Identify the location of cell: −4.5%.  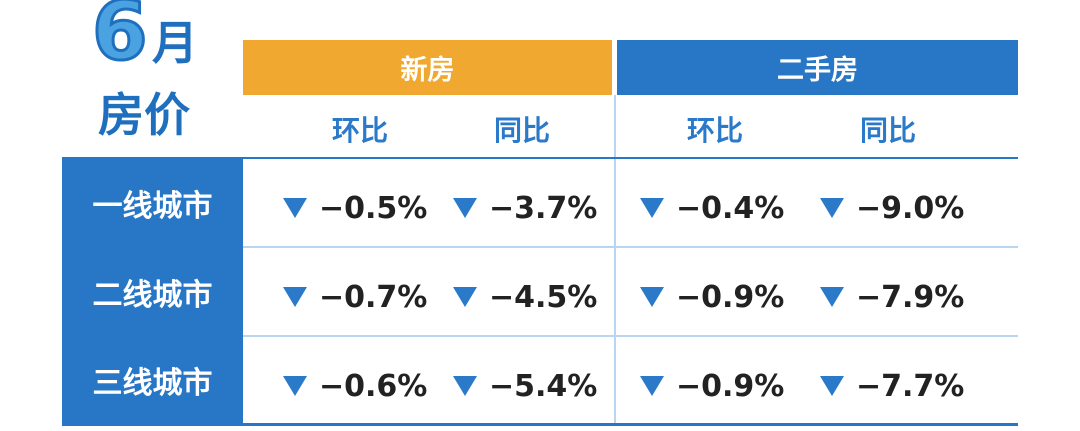
(525, 297).